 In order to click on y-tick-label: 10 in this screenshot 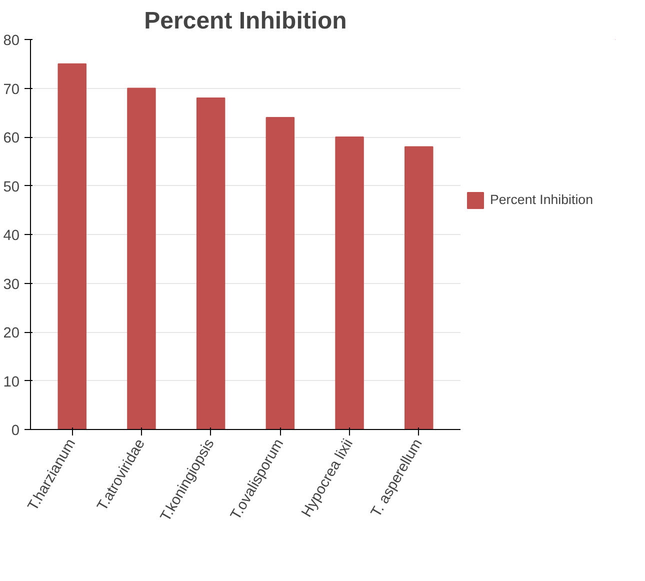, I will do `click(11, 382)`.